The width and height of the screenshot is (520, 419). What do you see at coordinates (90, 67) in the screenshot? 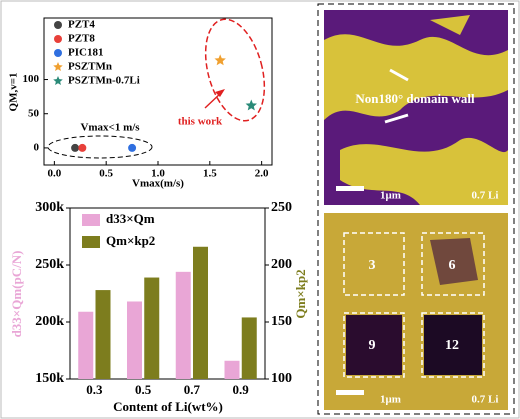
I see `legend-label: PSZTMn` at bounding box center [90, 67].